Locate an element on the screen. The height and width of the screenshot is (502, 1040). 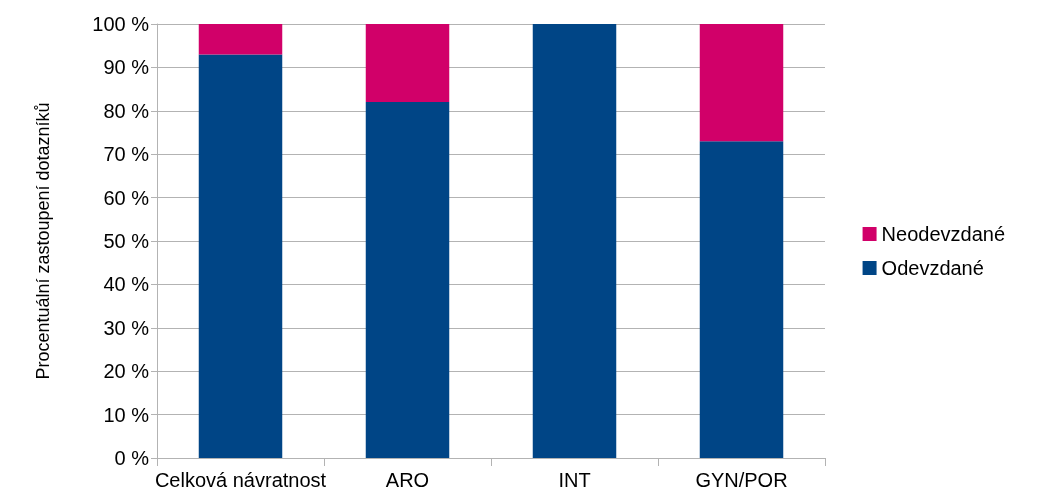
x-tick-label: GYN/POR is located at coordinates (741, 480).